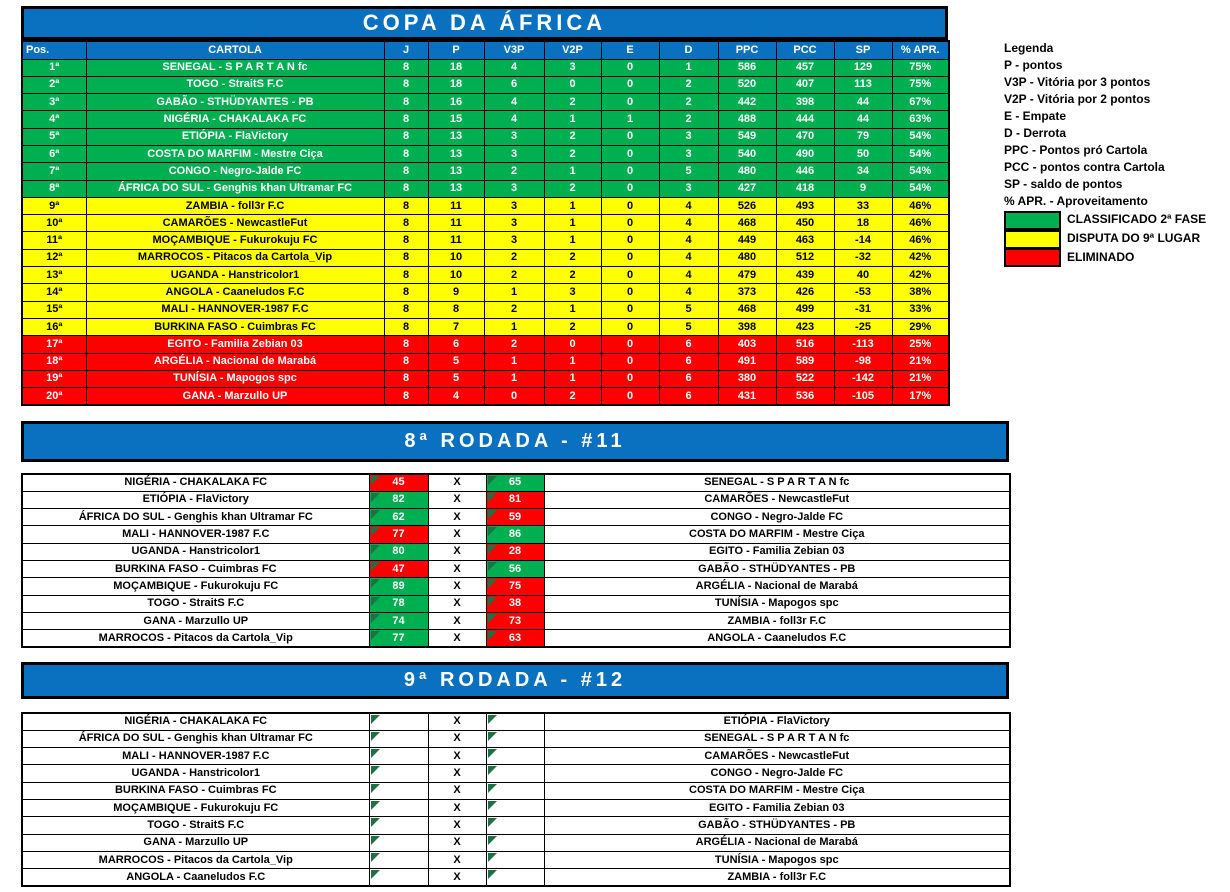 The height and width of the screenshot is (892, 1230). Describe the element at coordinates (920, 67) in the screenshot. I see `standings-cell-apr: 75%` at that location.